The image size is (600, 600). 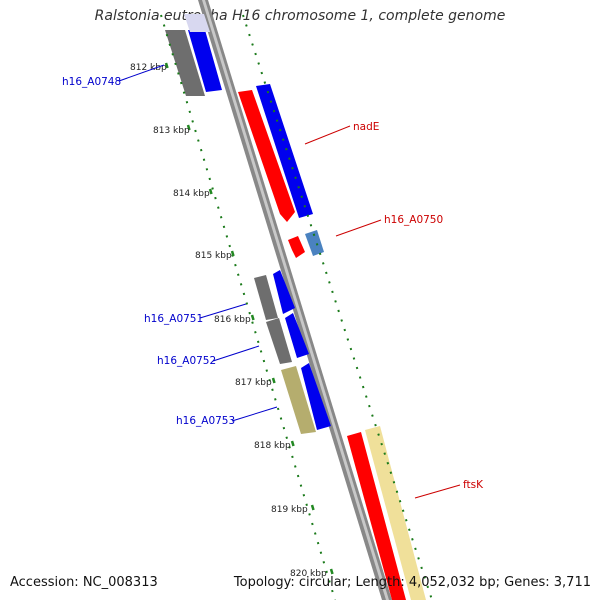 What do you see at coordinates (186, 361) in the screenshot?
I see `gene-label-h16-a0752: h16_A0752` at bounding box center [186, 361].